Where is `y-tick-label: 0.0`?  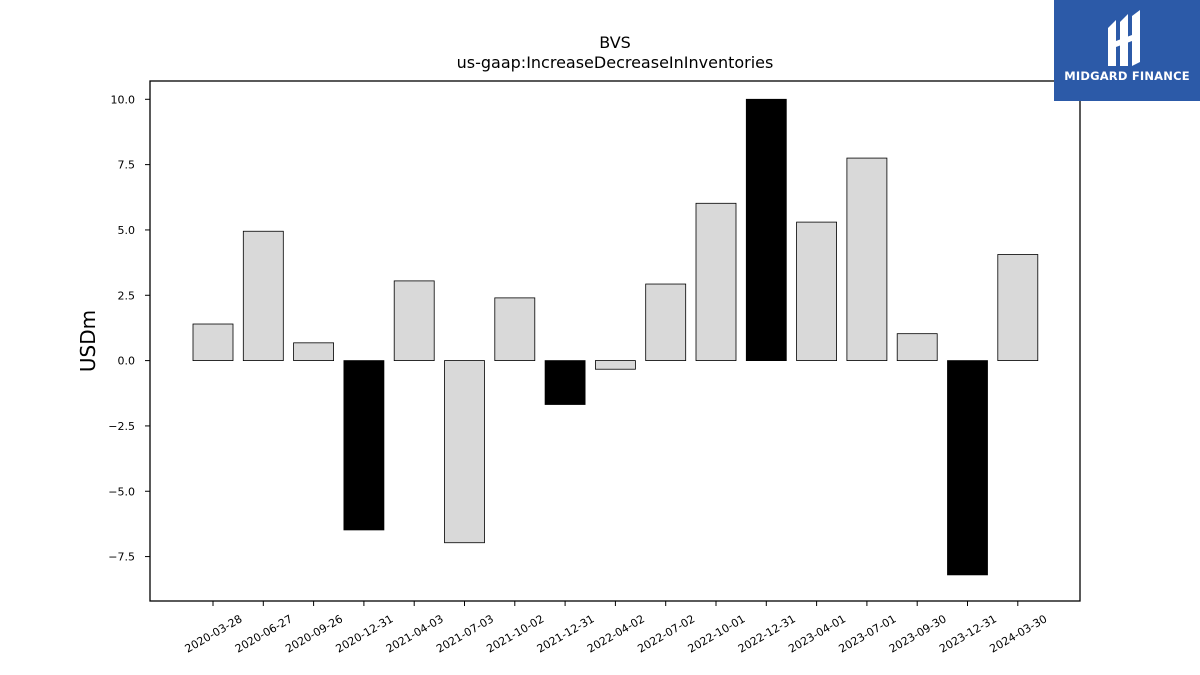 y-tick-label: 0.0 is located at coordinates (127, 361).